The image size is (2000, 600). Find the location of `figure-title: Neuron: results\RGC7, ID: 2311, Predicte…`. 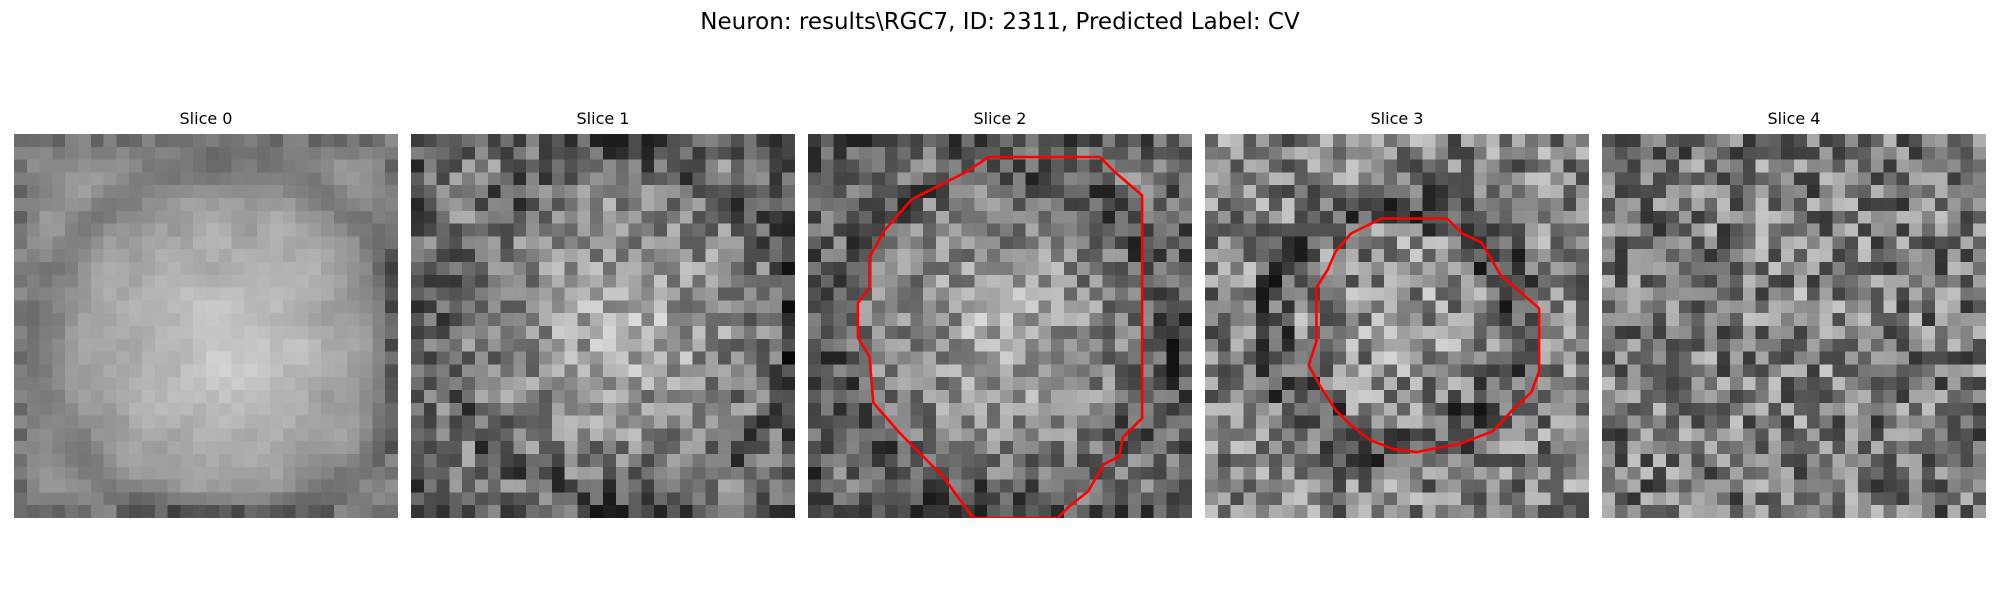

figure-title: Neuron: results\RGC7, ID: 2311, Predicte… is located at coordinates (1000, 22).